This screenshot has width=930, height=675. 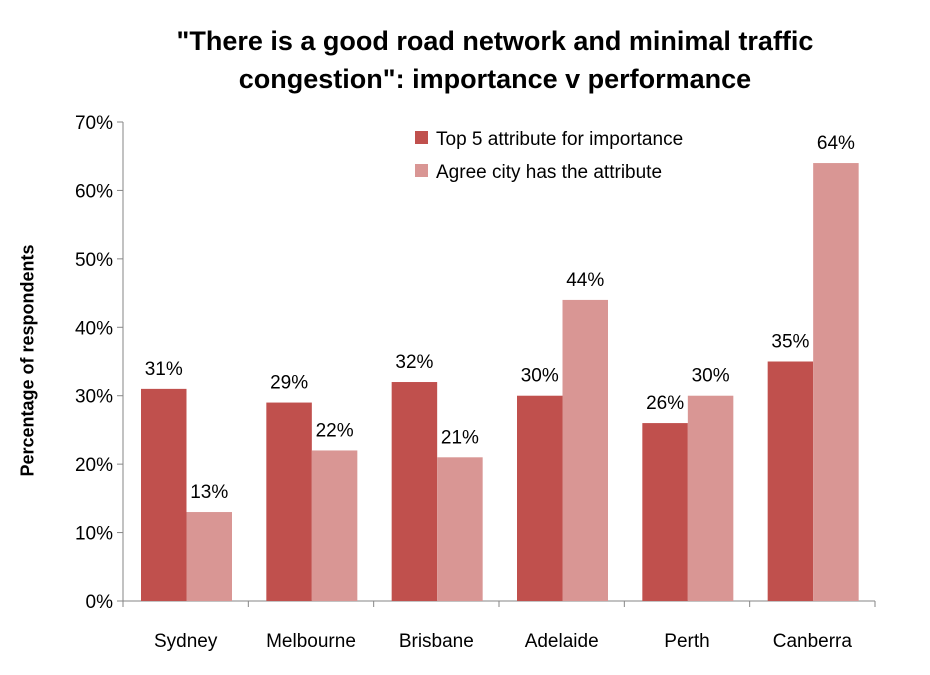 What do you see at coordinates (460, 437) in the screenshot?
I see `data-label: 21%` at bounding box center [460, 437].